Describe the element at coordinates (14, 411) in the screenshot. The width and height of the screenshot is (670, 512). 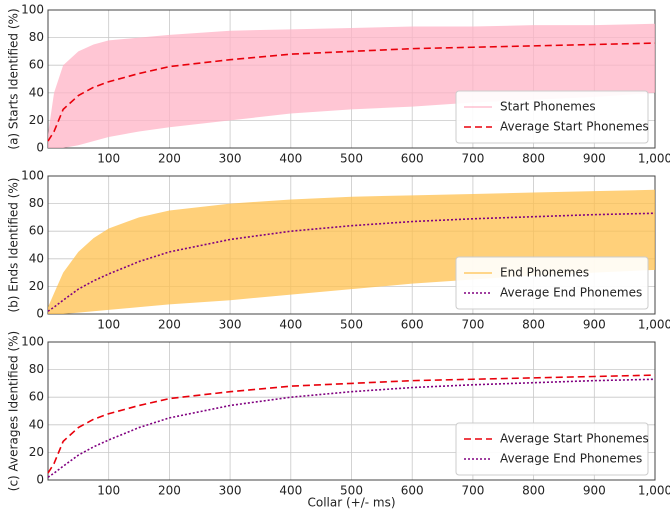
I see `y-axis-label: (c) Averages Identified (%)` at that location.